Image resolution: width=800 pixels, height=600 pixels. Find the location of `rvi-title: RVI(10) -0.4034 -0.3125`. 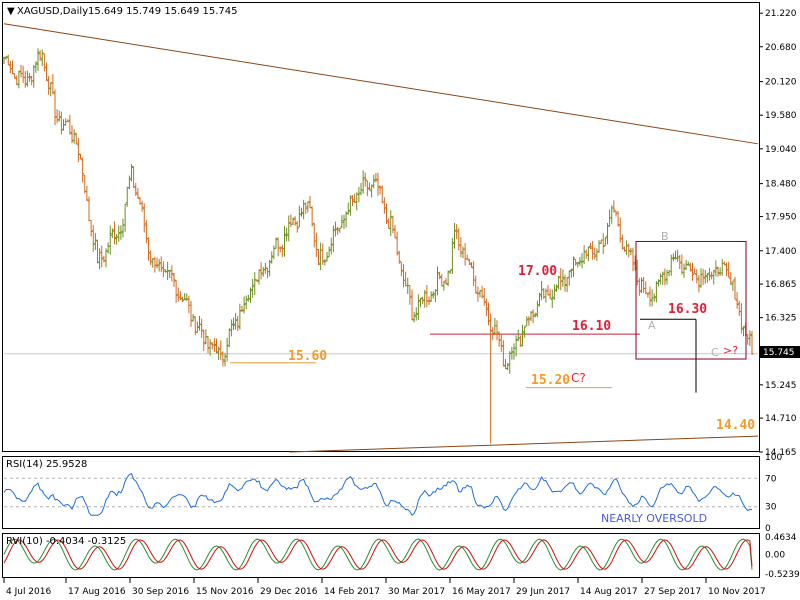

rvi-title: RVI(10) -0.4034 -0.3125 is located at coordinates (66, 541).